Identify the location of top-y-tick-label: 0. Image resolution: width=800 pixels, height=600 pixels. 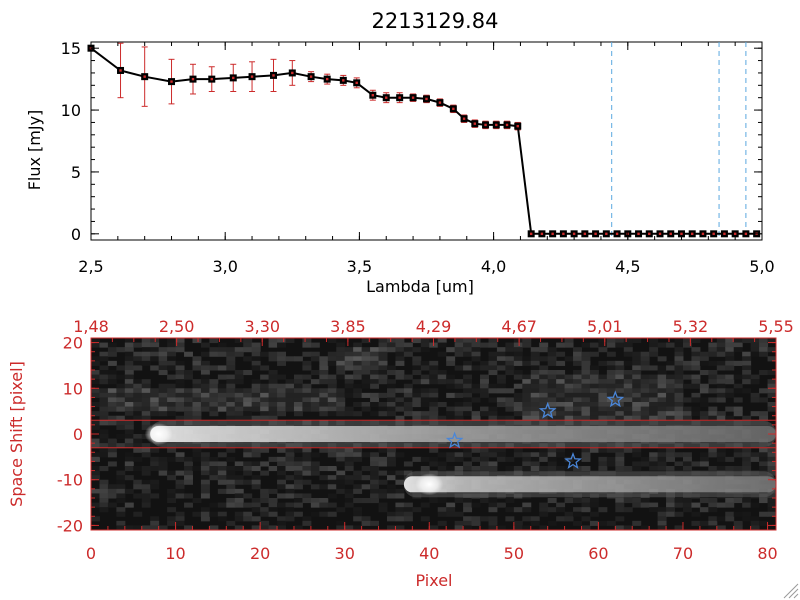
(76, 234).